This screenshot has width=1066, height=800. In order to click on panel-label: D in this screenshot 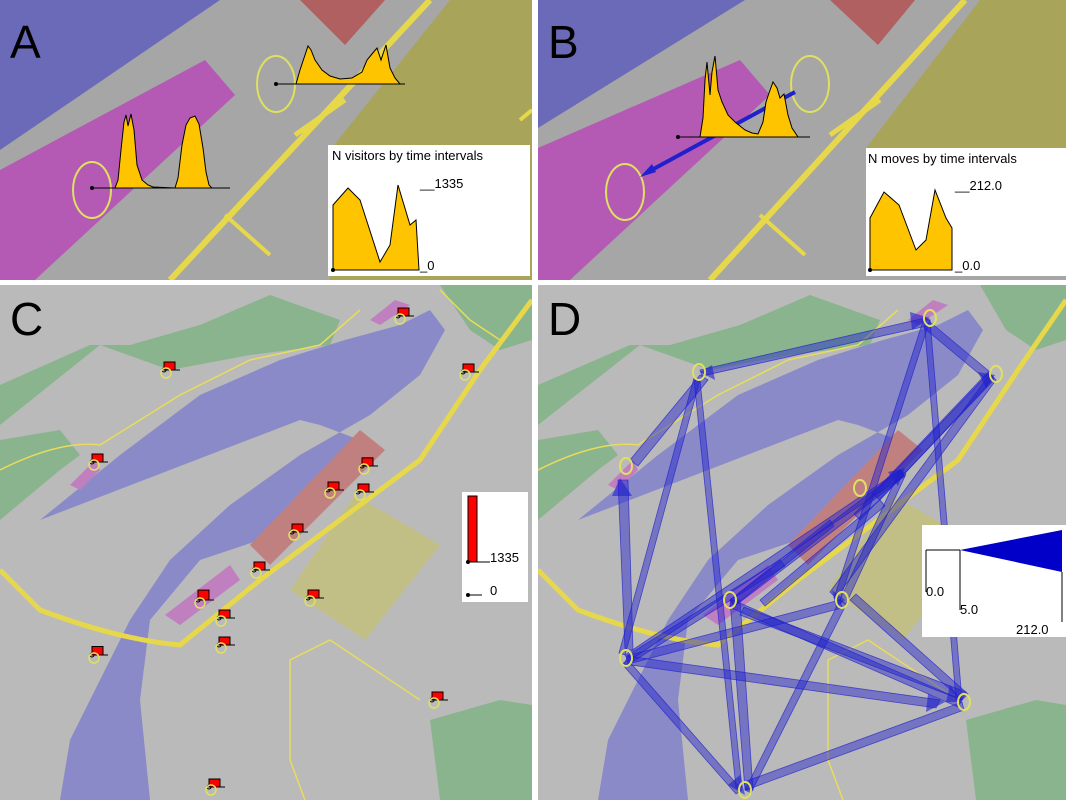, I will do `click(564, 319)`.